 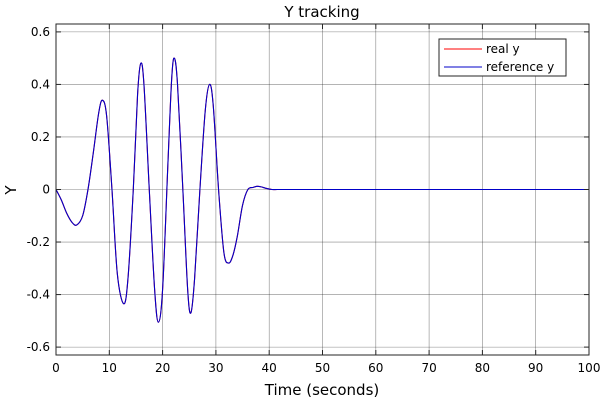 I want to click on y-tick-label: 0.4, so click(x=40, y=84).